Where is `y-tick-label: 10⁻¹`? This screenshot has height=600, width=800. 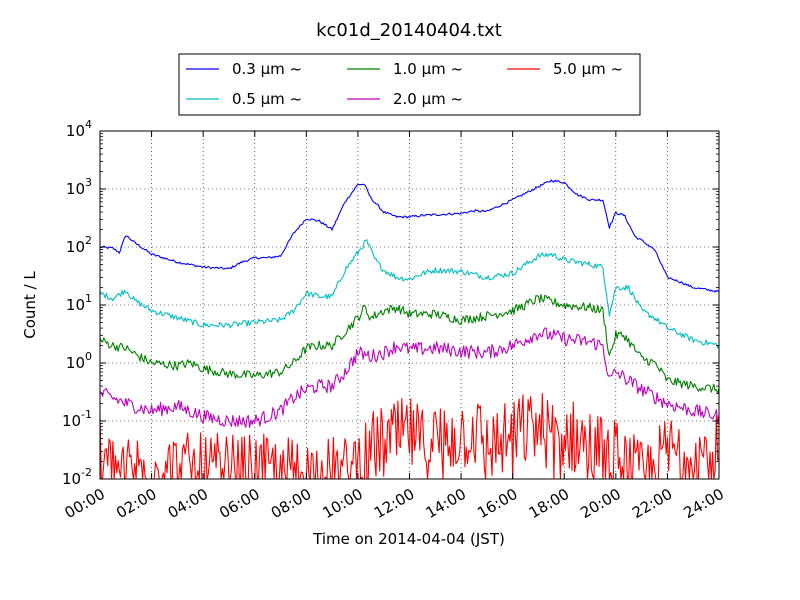 y-tick-label: 10⁻¹ is located at coordinates (77, 419).